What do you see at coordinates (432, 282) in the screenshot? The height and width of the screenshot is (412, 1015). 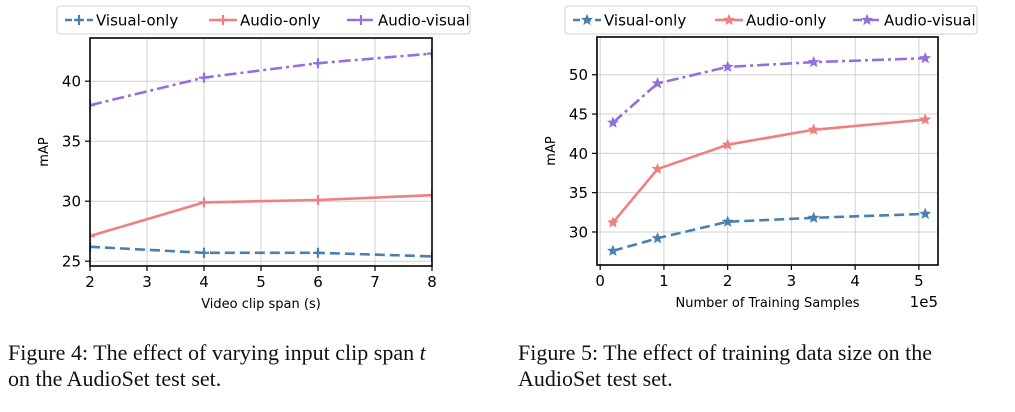 I see `x-tick-label: 8` at bounding box center [432, 282].